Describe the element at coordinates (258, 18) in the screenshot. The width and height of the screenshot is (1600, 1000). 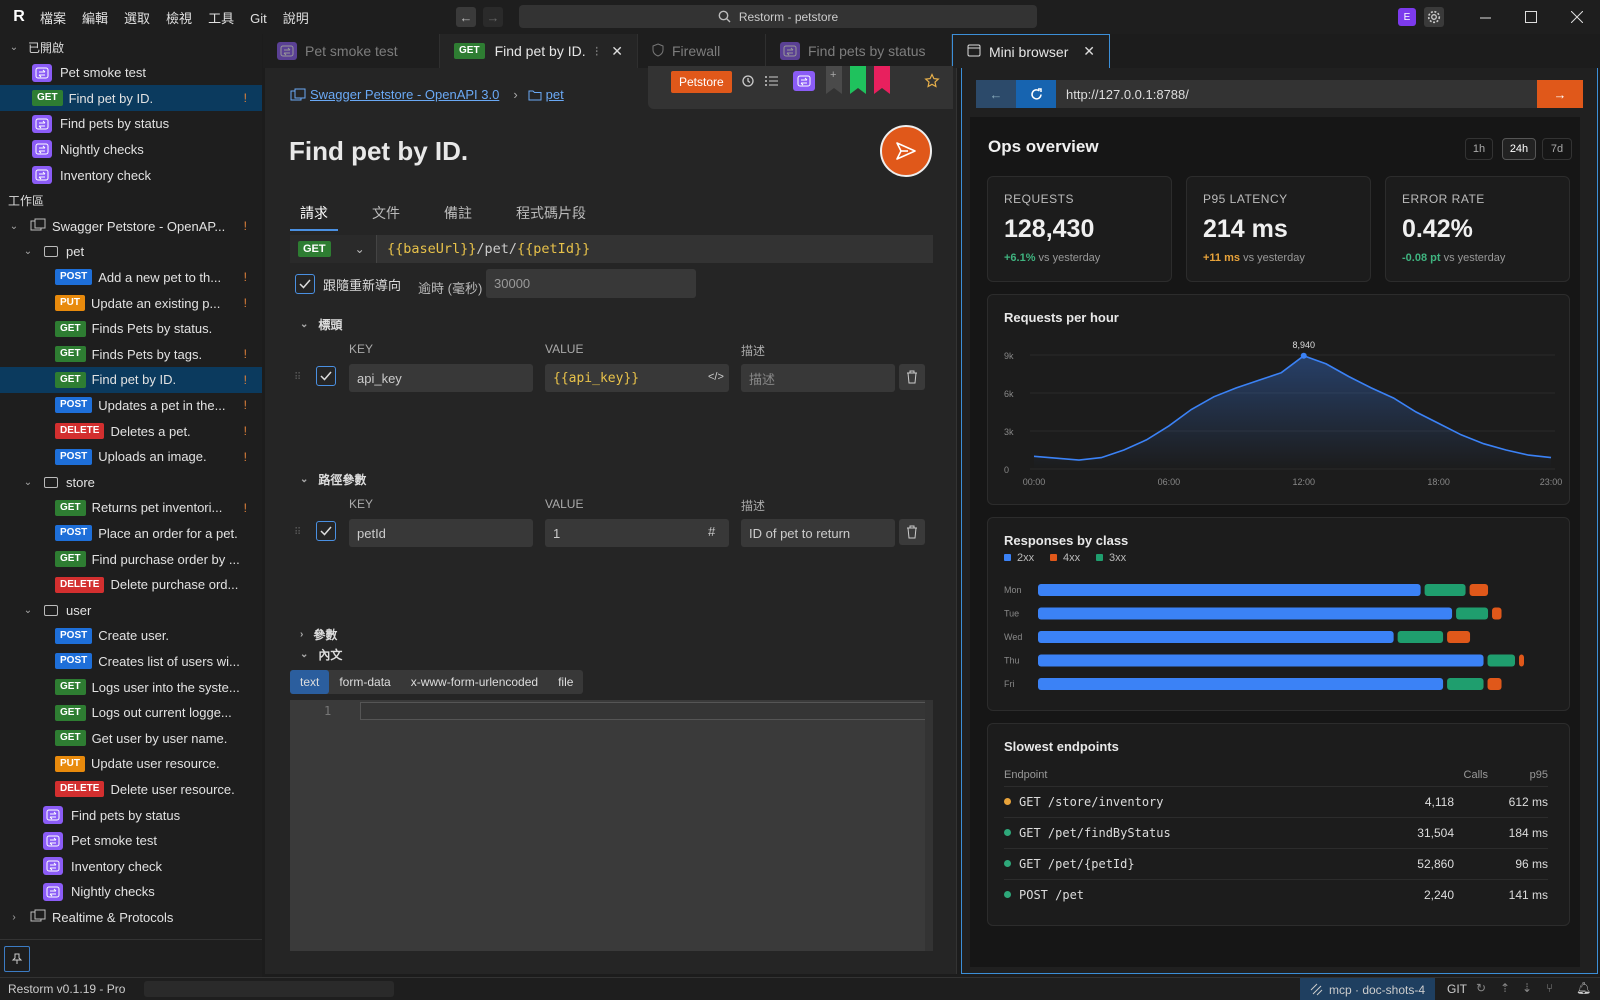
I see `menu-item: Git` at that location.